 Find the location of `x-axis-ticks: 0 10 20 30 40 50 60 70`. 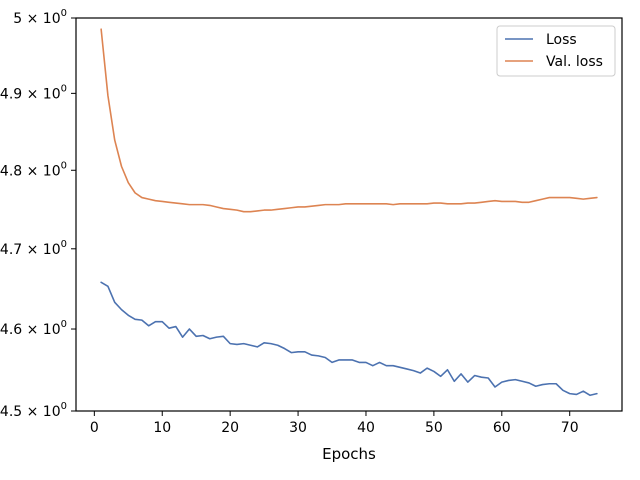

x-axis-ticks: 0 10 20 30 40 50 60 70 is located at coordinates (334, 423).